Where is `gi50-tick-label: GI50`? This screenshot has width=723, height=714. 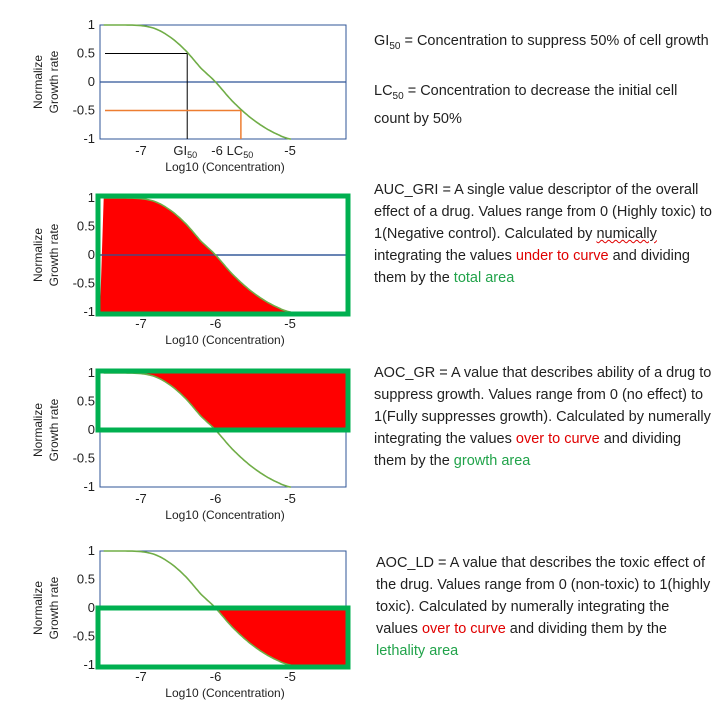 gi50-tick-label: GI50 is located at coordinates (185, 151).